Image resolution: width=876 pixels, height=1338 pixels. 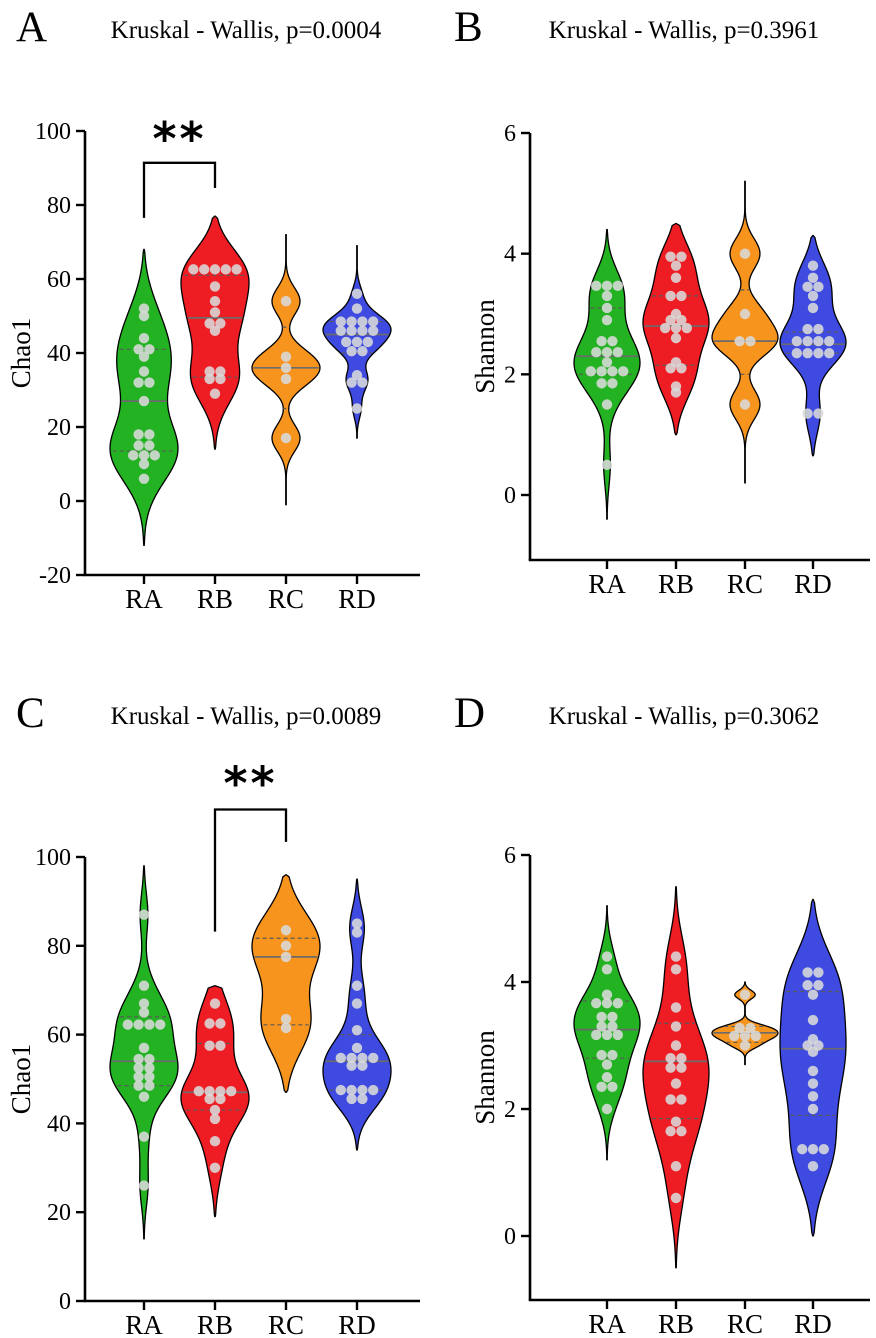 I want to click on kruskal-wallis-title: Kruskal - Wallis, p=0.3961, so click(x=684, y=30).